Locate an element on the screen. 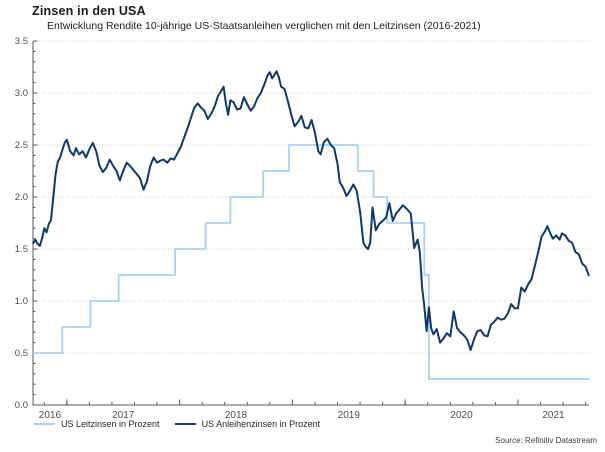 The width and height of the screenshot is (605, 452). x-tick-label: 2021 is located at coordinates (553, 415).